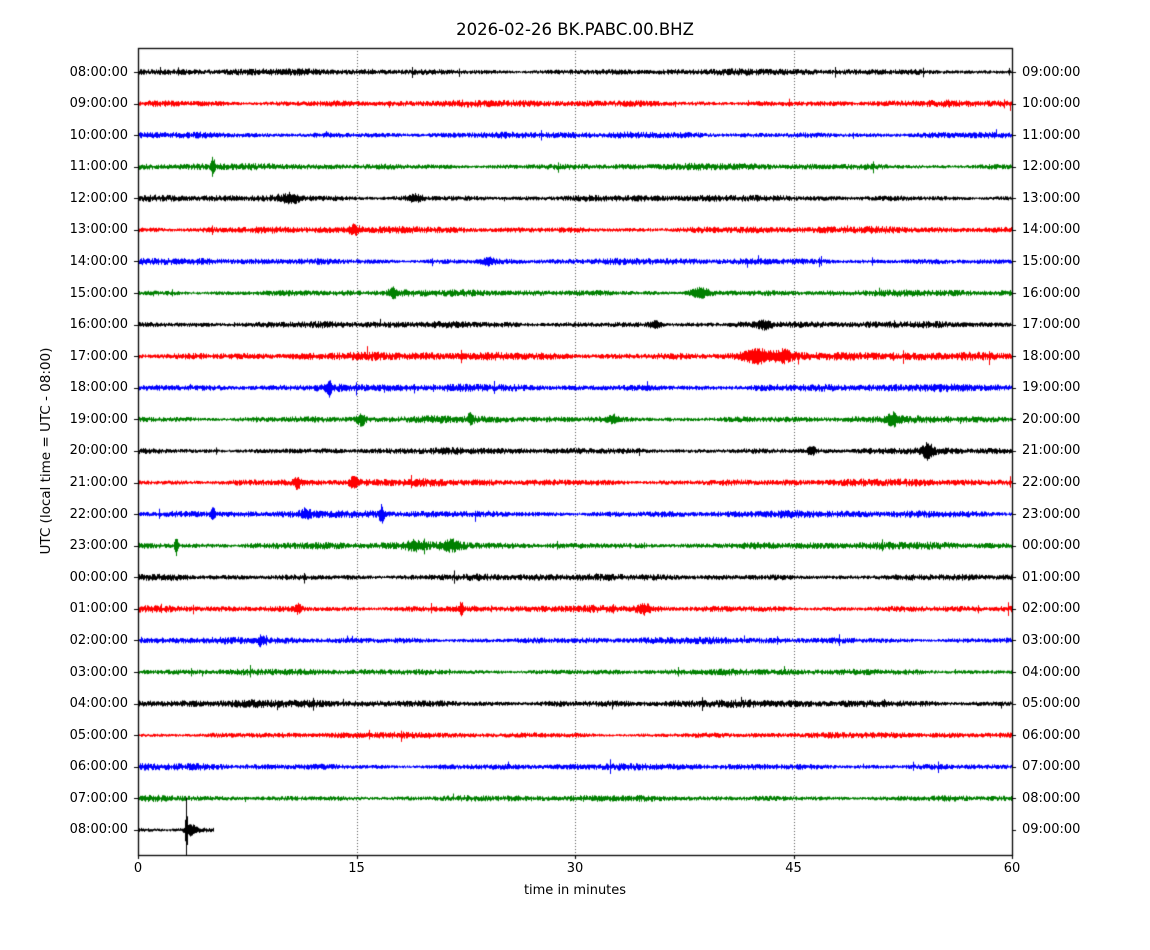 This screenshot has height=950, width=1150. I want to click on x-tick-label: 0, so click(138, 868).